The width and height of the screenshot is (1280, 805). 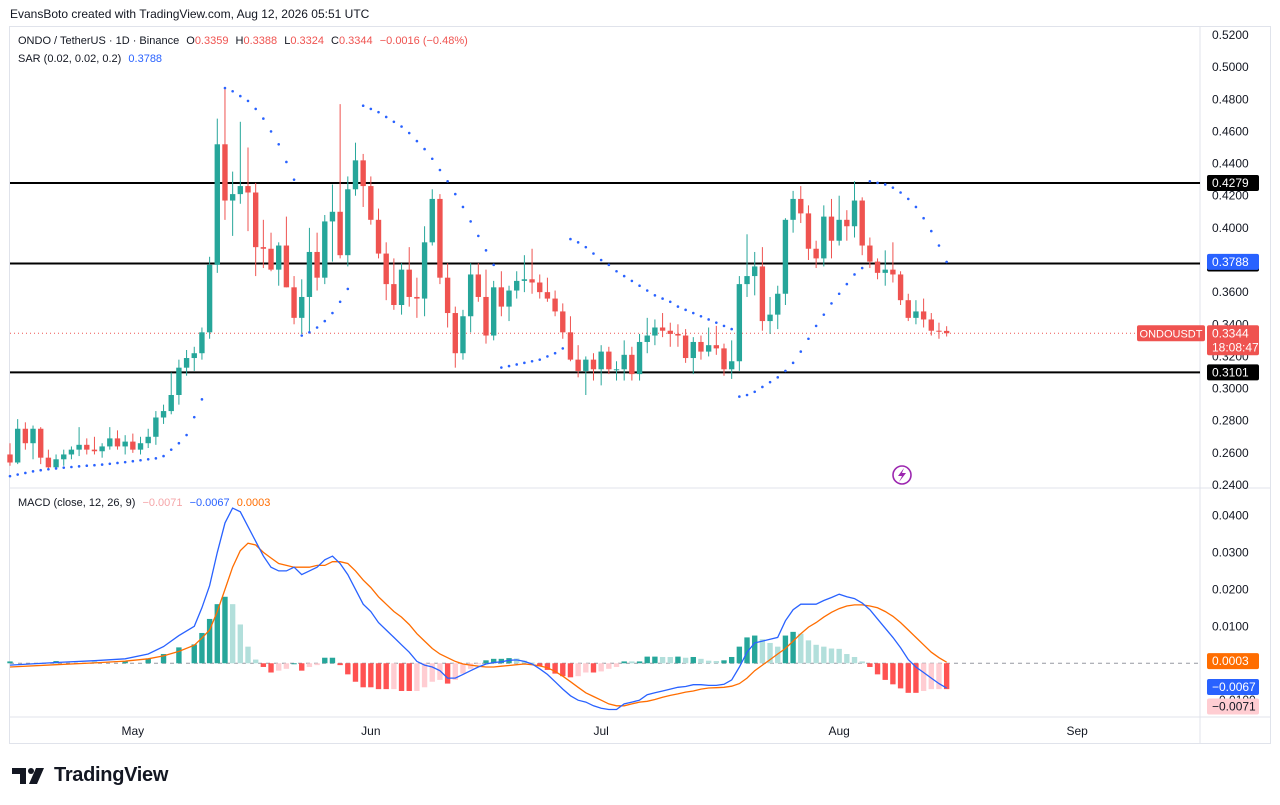 What do you see at coordinates (352, 41) in the screenshot?
I see `ohlc-close: C0.3344` at bounding box center [352, 41].